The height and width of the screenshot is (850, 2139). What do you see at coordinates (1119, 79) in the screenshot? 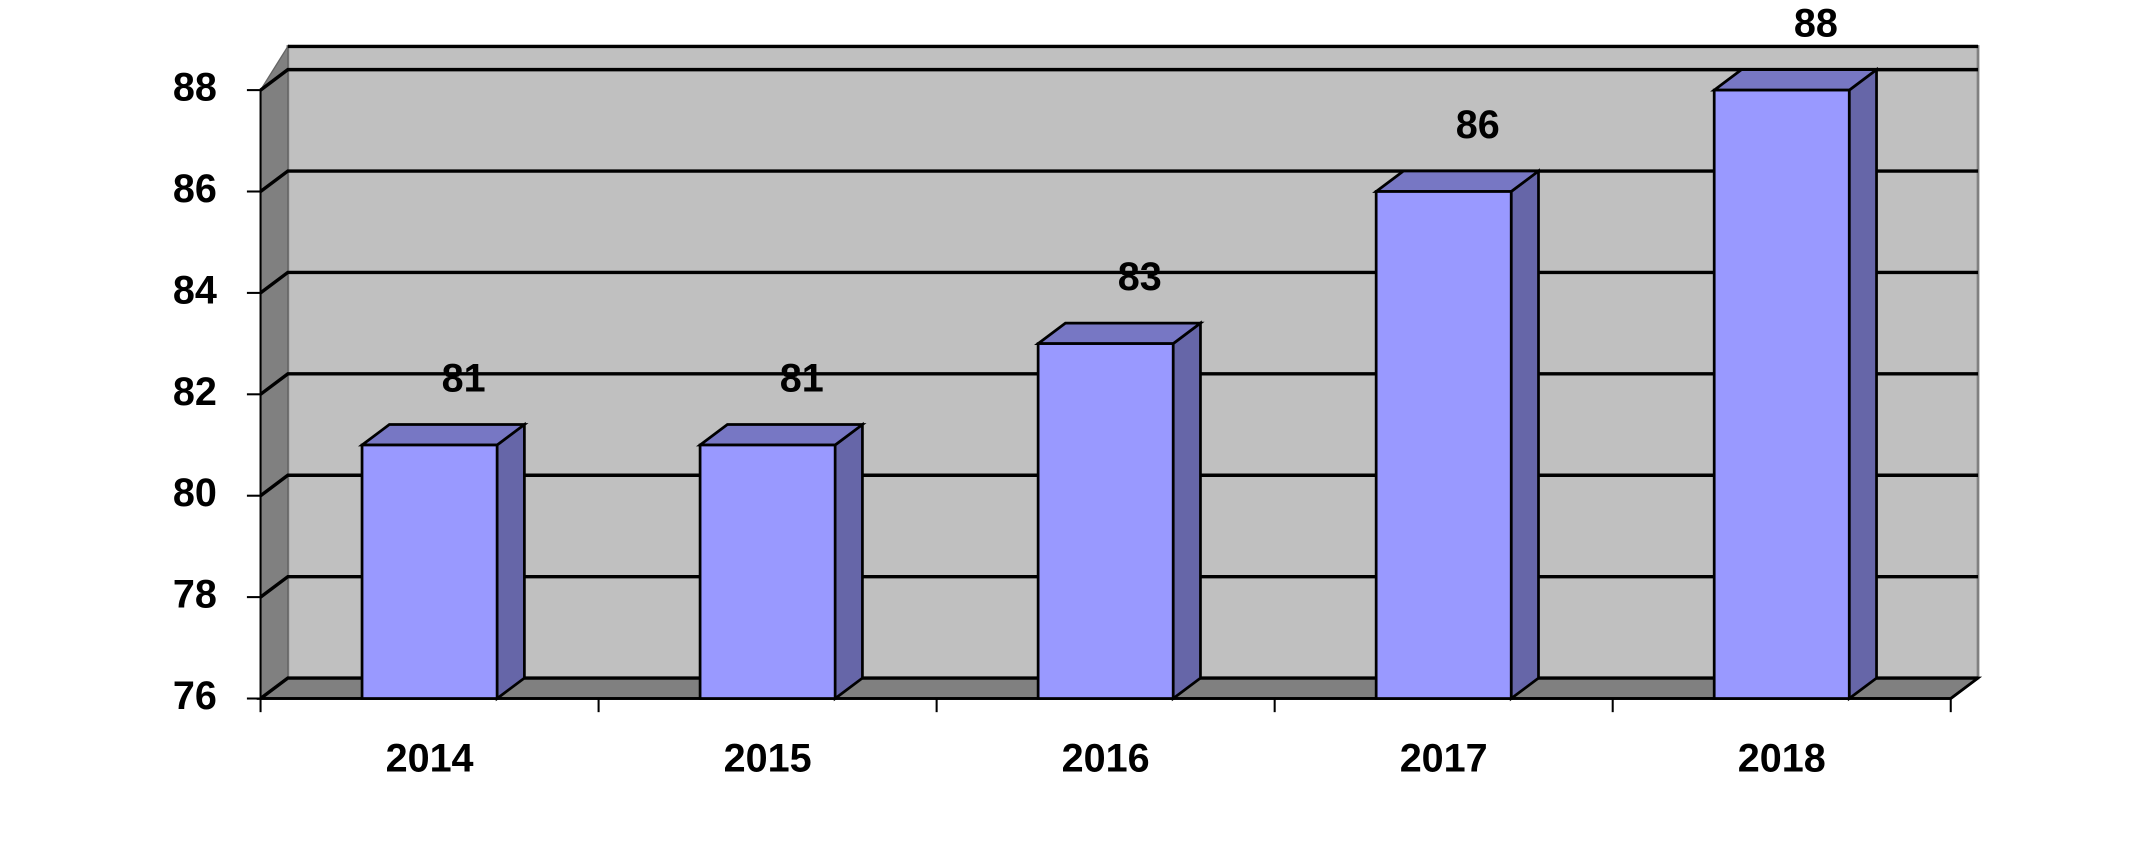
I see `grid-line` at bounding box center [1119, 79].